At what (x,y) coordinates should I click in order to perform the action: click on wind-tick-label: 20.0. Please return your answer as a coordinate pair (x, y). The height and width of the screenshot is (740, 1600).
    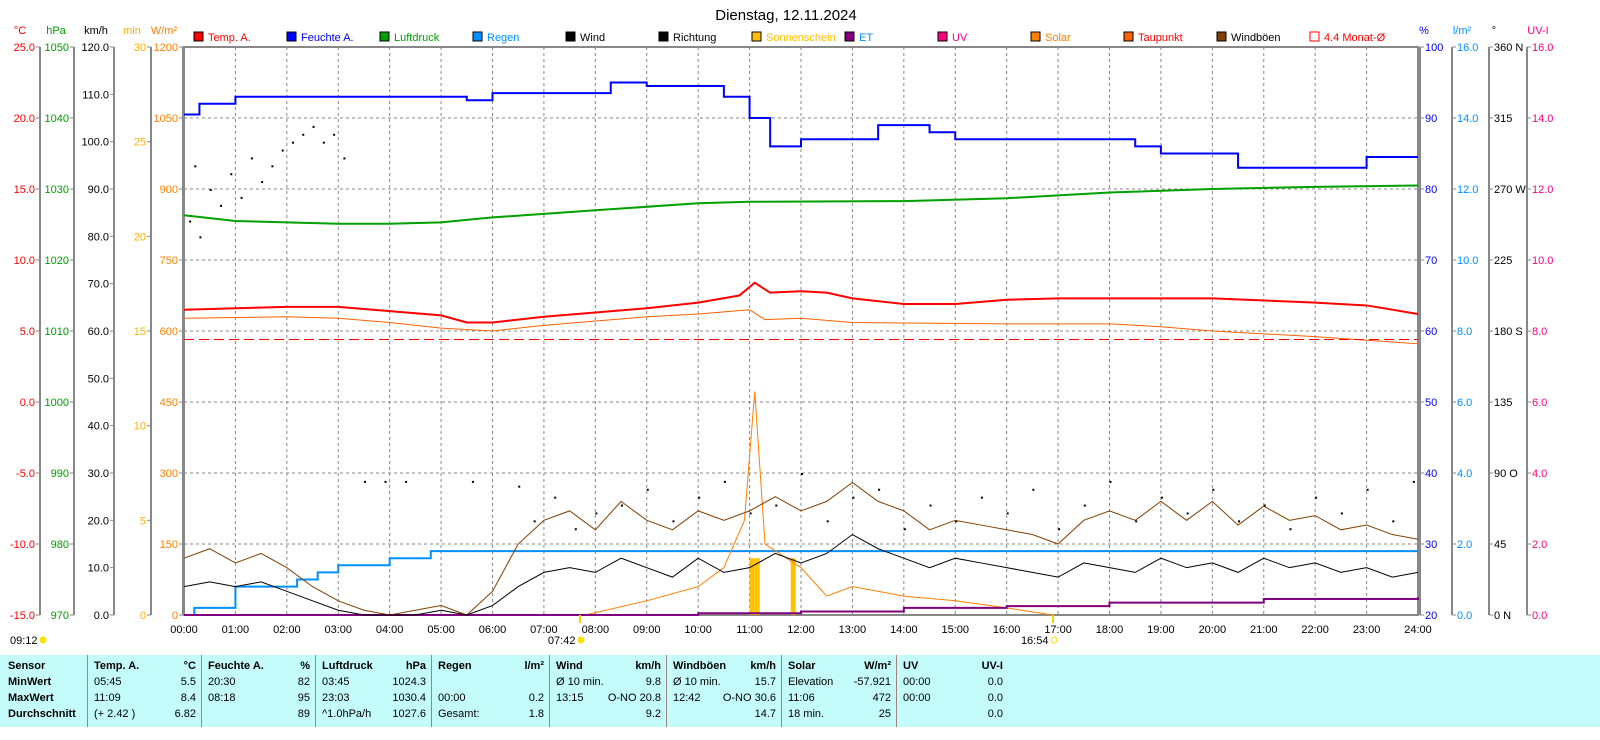
    Looking at the image, I should click on (98, 521).